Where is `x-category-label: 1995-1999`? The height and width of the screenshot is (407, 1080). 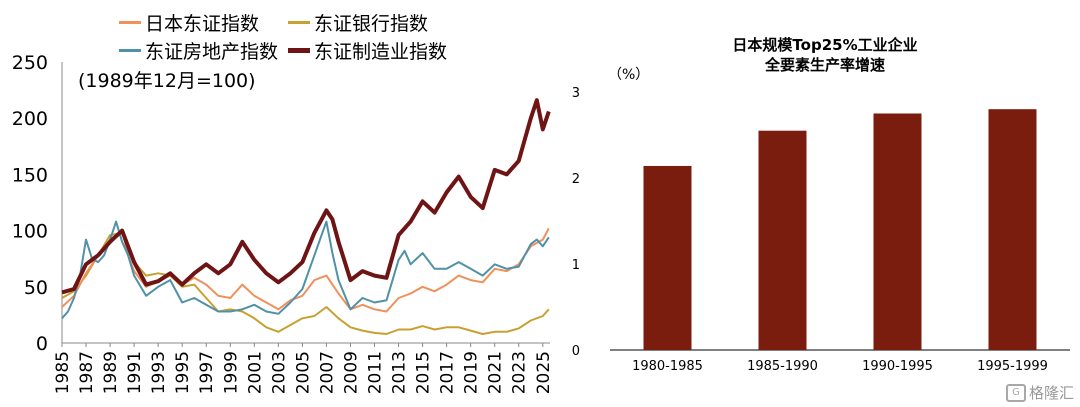 x-category-label: 1995-1999 is located at coordinates (1012, 366).